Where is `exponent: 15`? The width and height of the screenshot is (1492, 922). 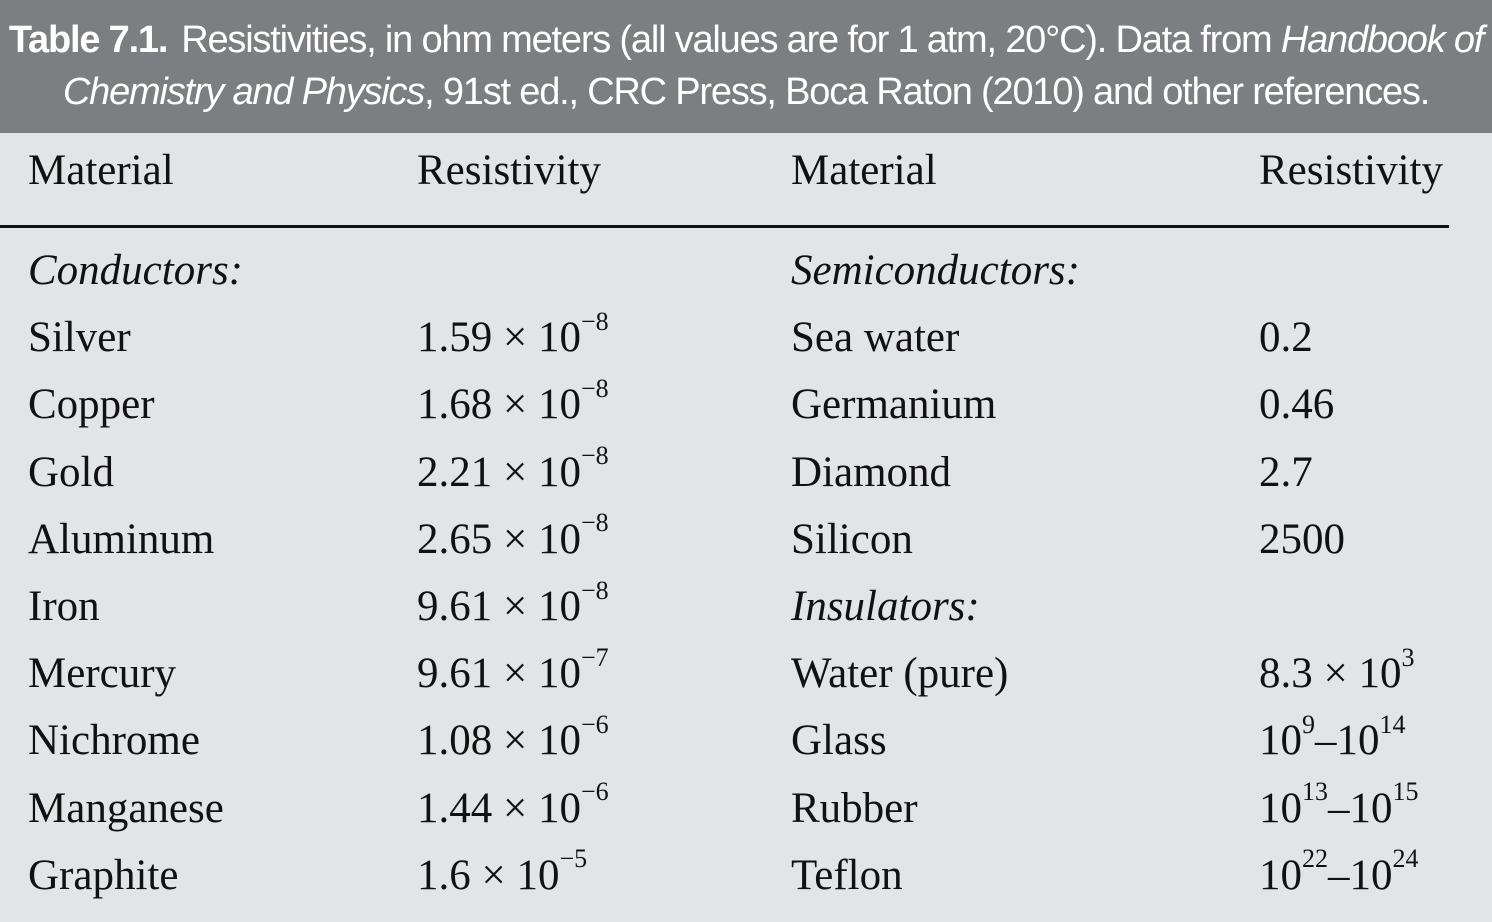 exponent: 15 is located at coordinates (1405, 792).